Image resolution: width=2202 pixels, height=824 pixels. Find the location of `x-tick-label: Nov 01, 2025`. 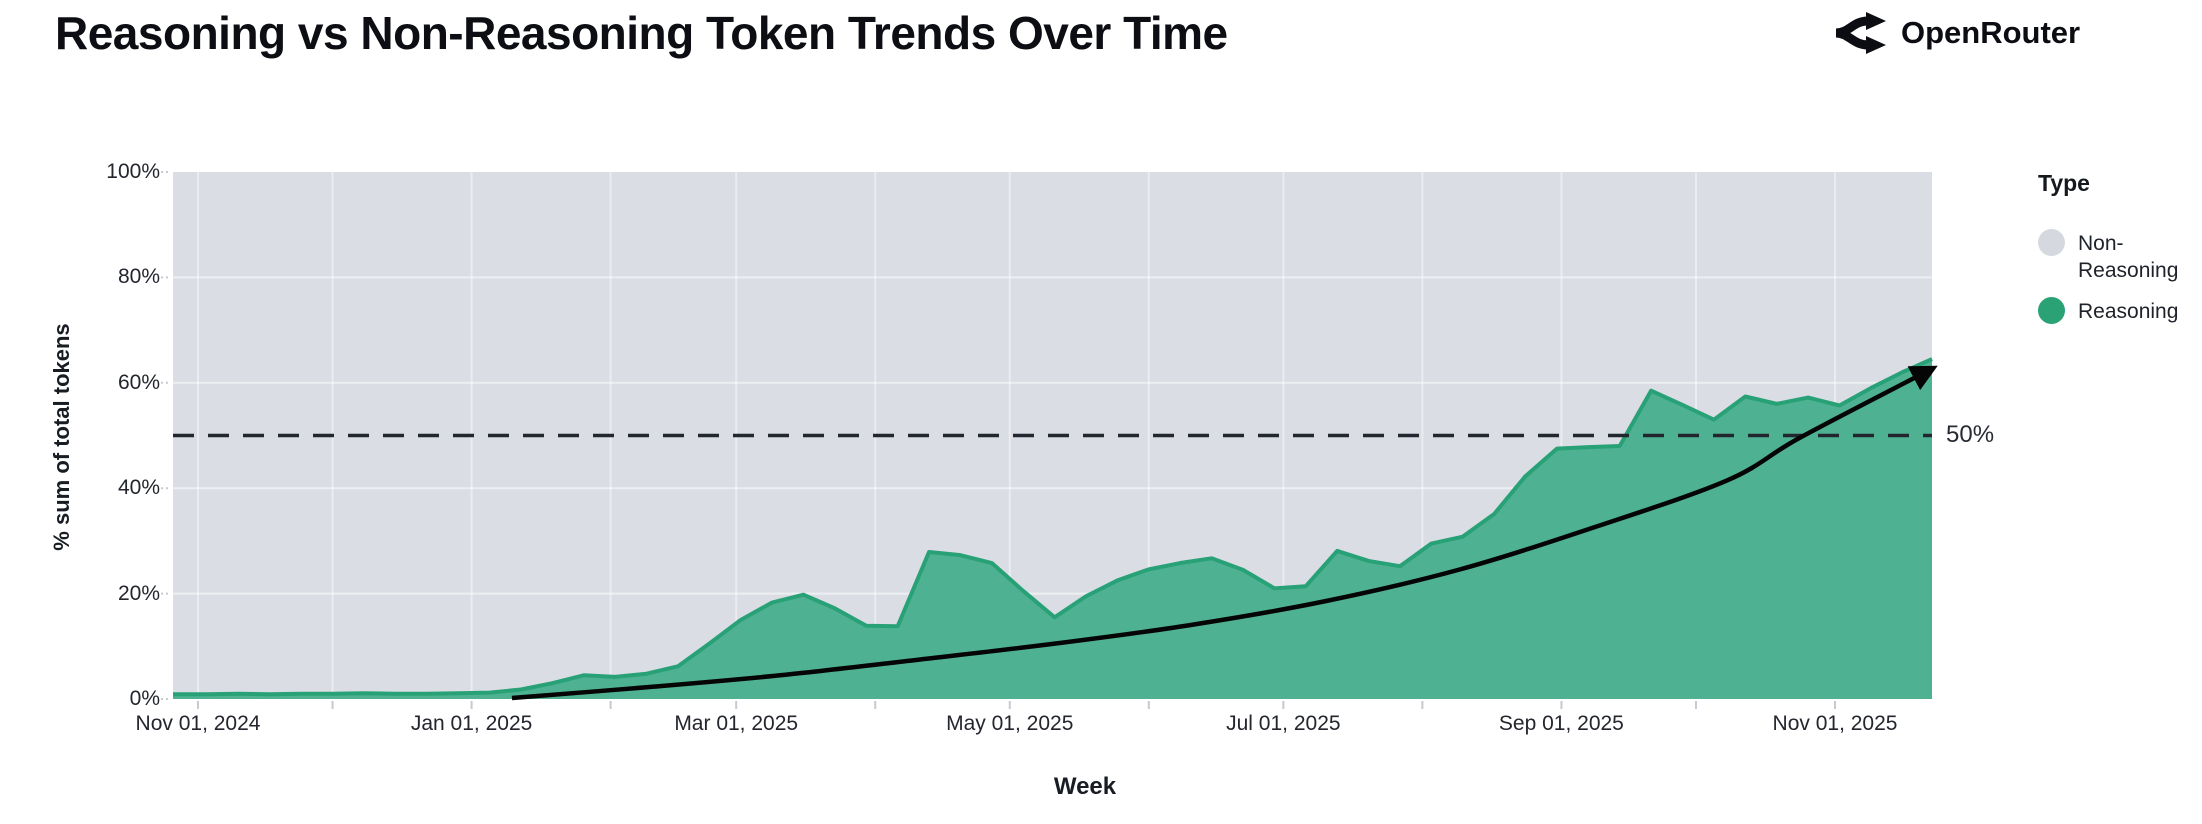

x-tick-label: Nov 01, 2025 is located at coordinates (1835, 723).